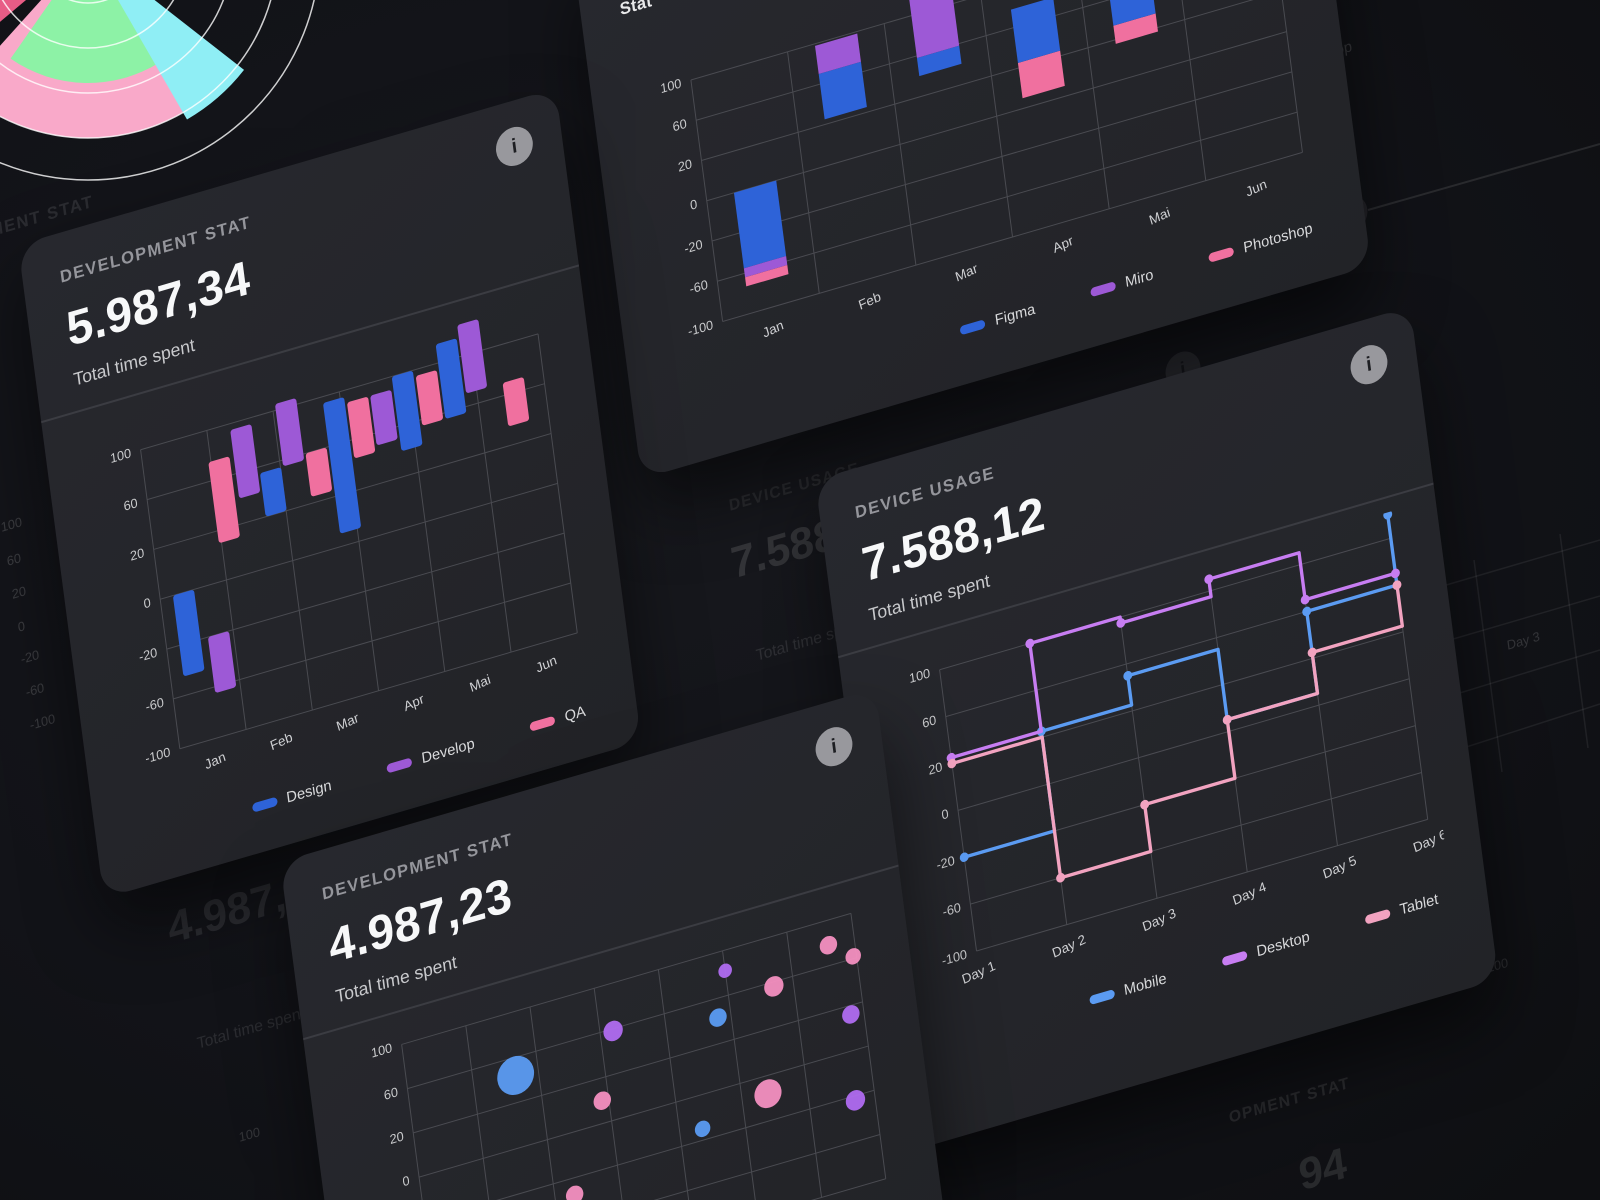 The height and width of the screenshot is (1200, 1600). What do you see at coordinates (575, 714) in the screenshot?
I see `legend-label: QA` at bounding box center [575, 714].